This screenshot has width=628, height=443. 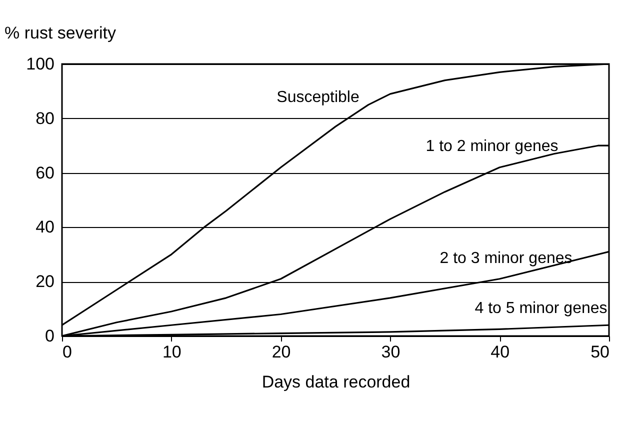 What do you see at coordinates (172, 352) in the screenshot?
I see `x-tick-label: 10` at bounding box center [172, 352].